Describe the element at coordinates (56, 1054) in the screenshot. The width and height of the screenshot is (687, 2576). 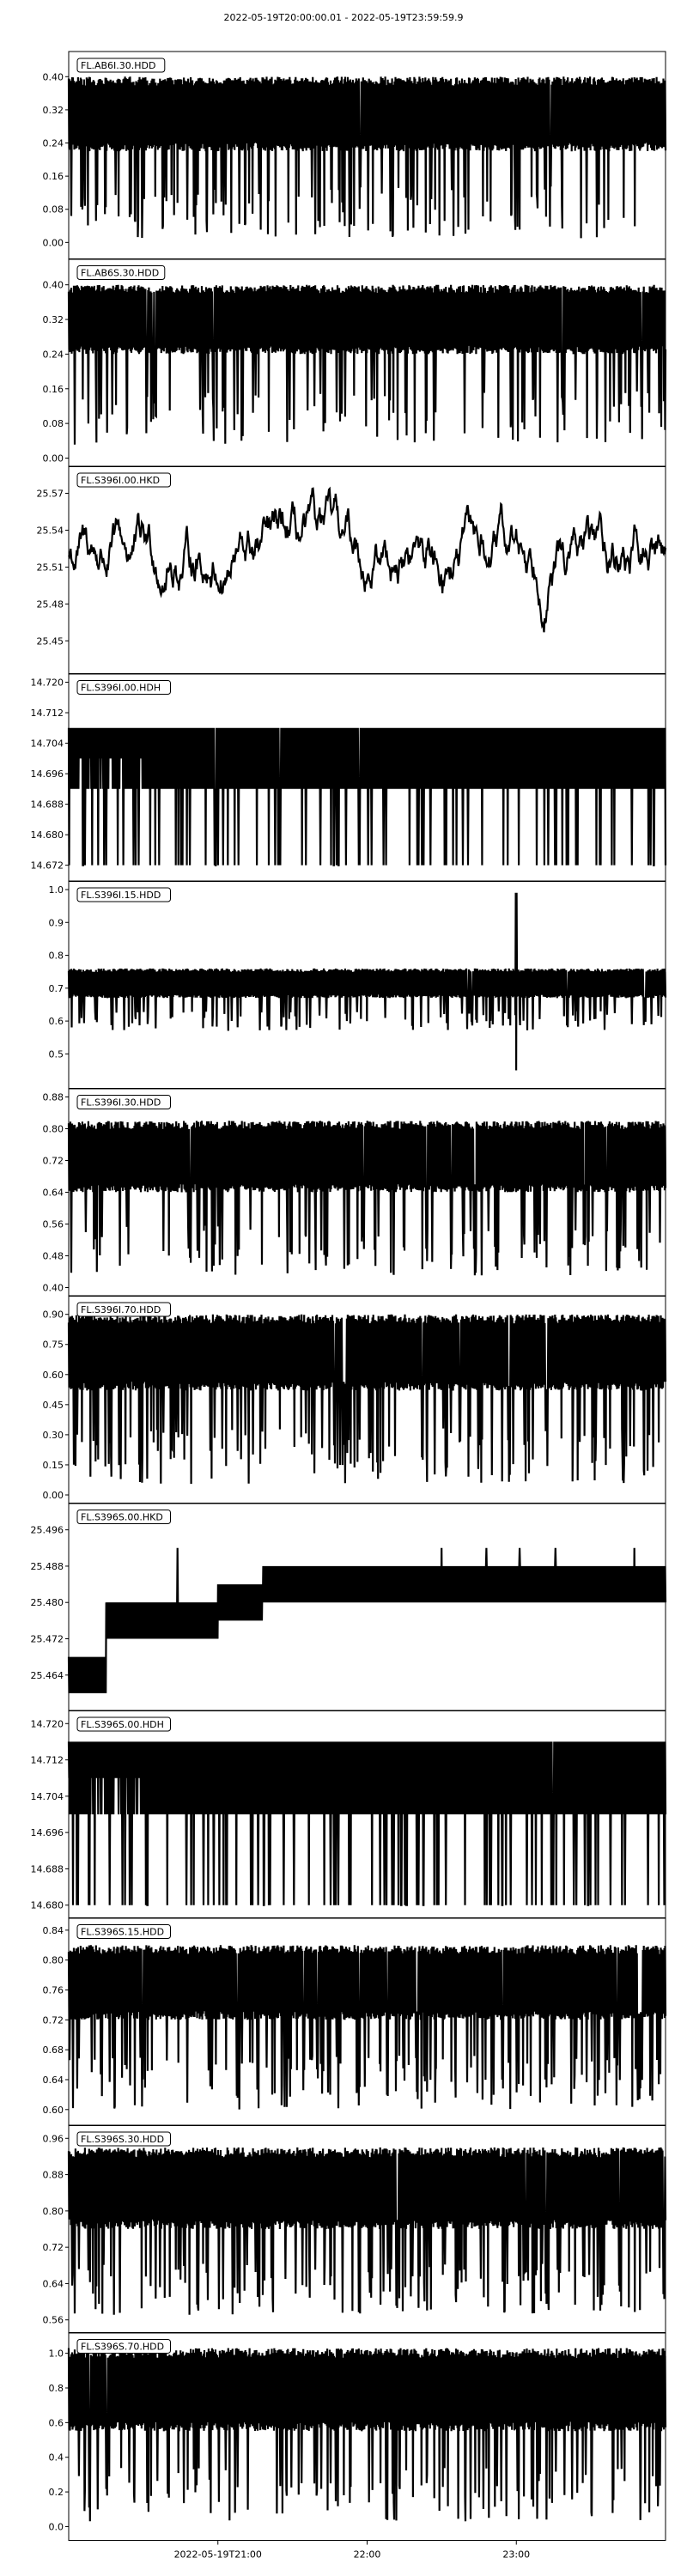
I see `y-tick-label: 0.5` at that location.